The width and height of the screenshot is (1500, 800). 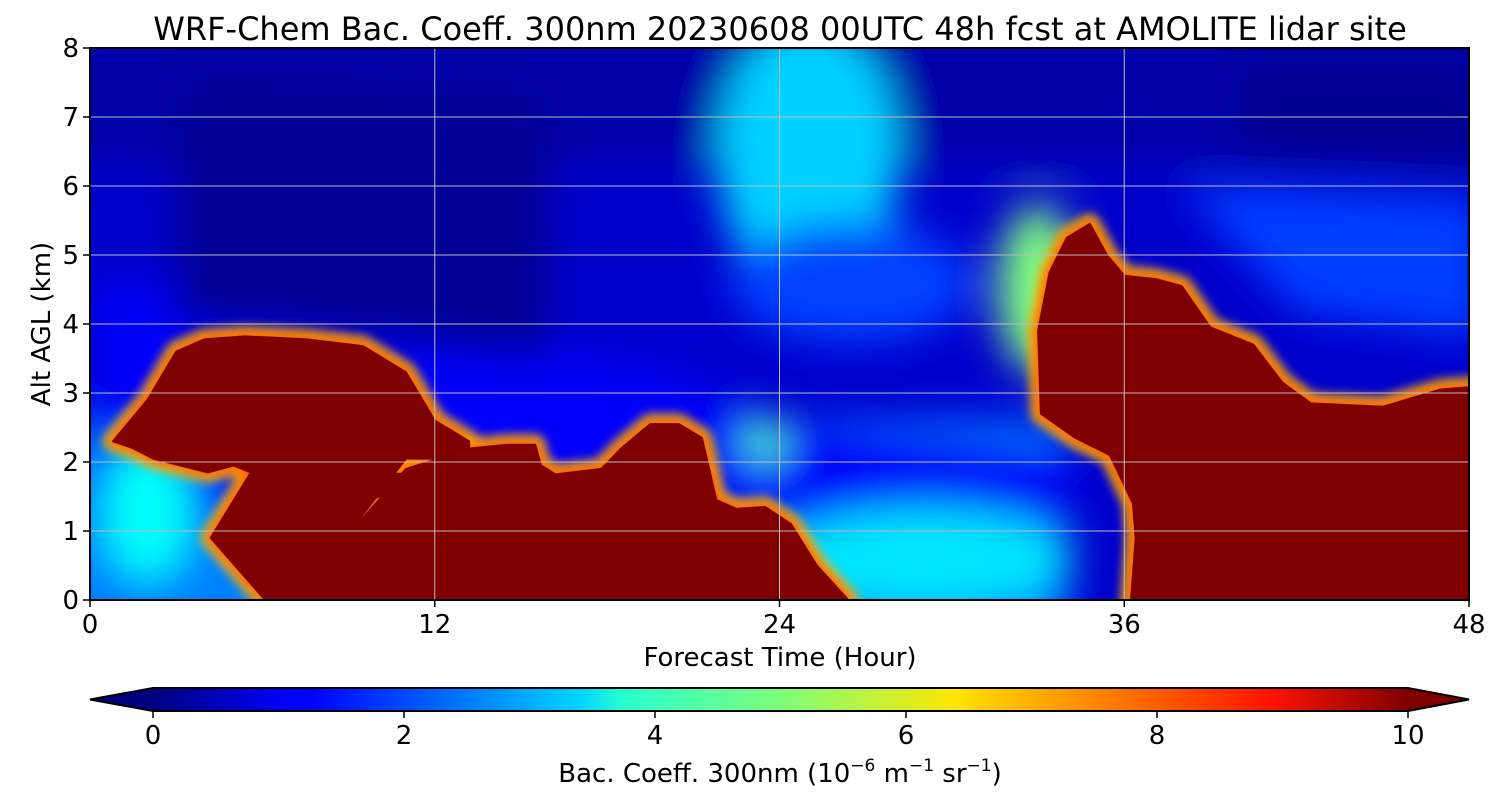 What do you see at coordinates (780, 699) in the screenshot?
I see `colorbar-body` at bounding box center [780, 699].